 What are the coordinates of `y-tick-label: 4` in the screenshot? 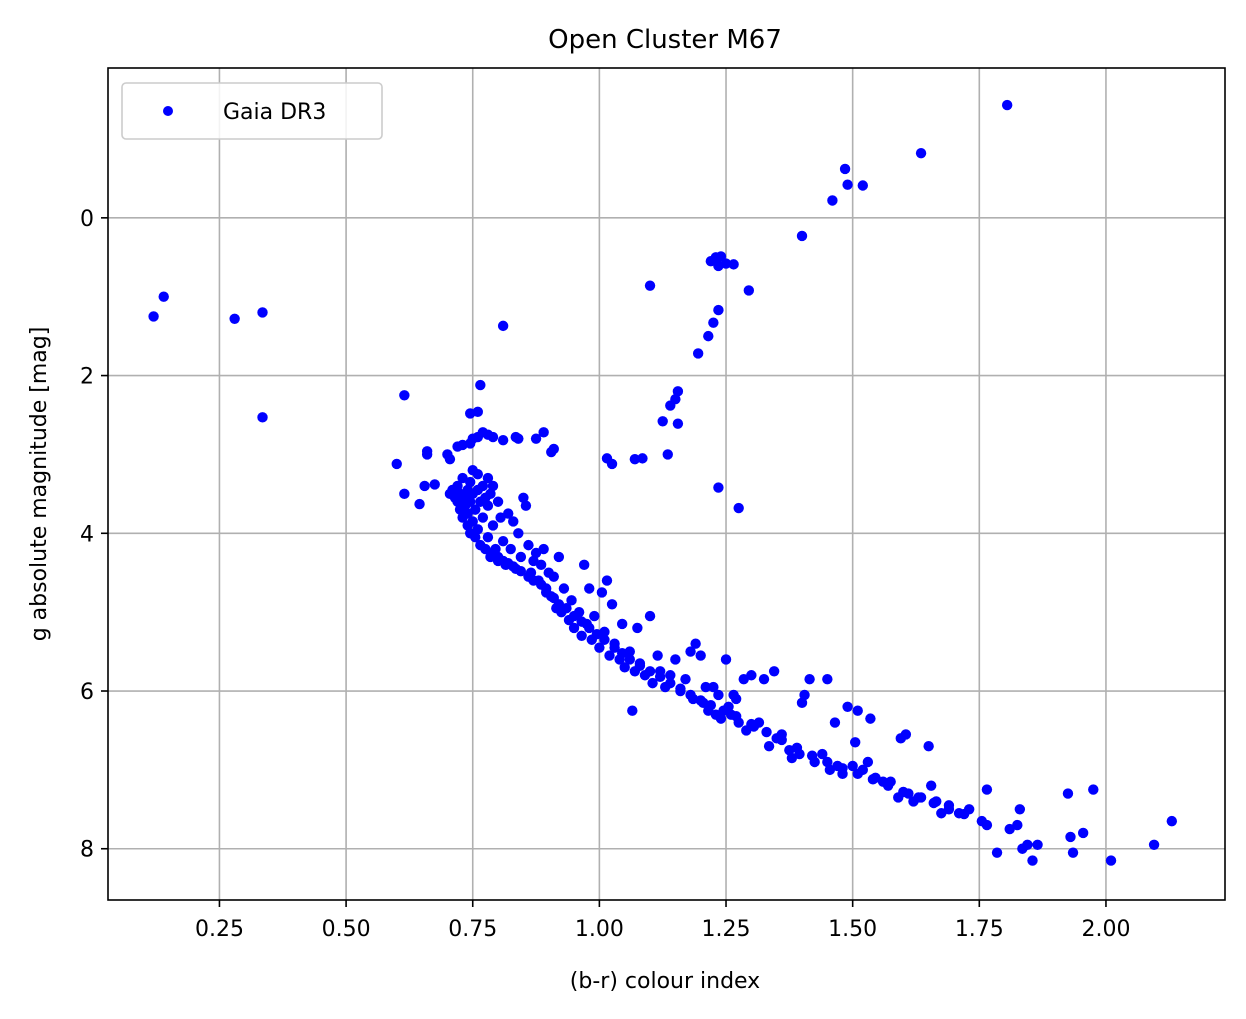 It's located at (87, 534).